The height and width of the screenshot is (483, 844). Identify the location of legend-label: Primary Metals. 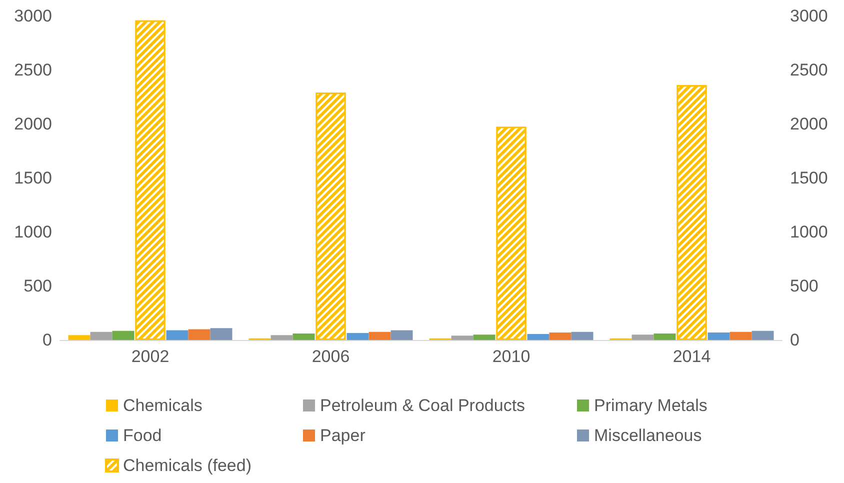
(651, 405).